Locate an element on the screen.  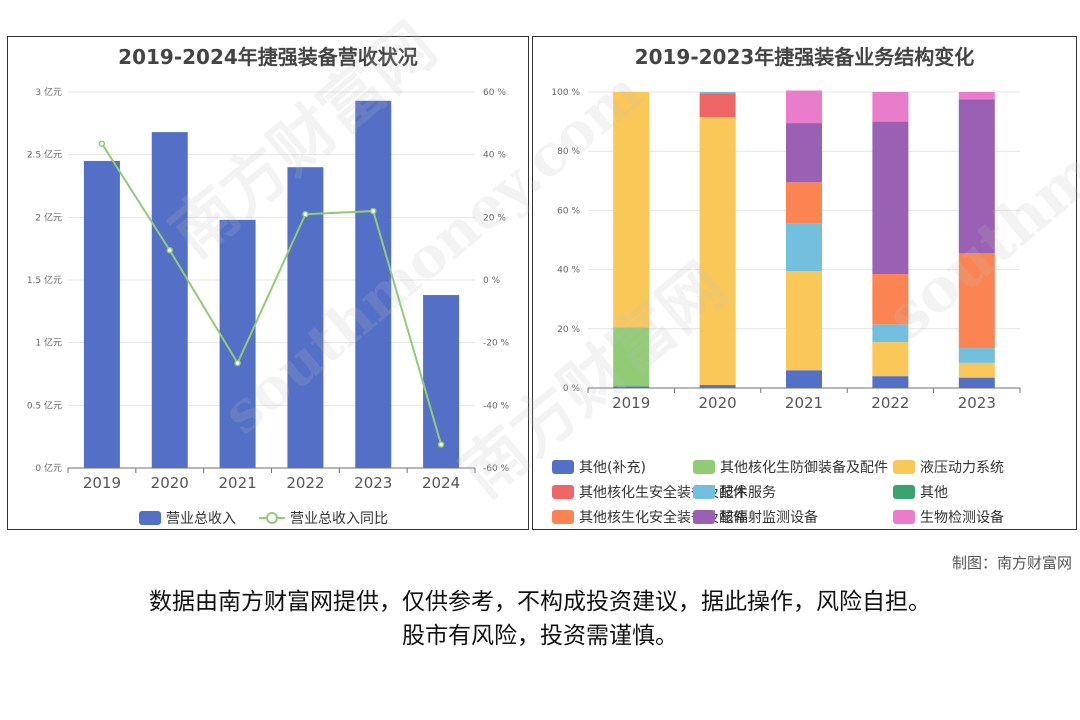
y-tick-label-left: 1 亿元 is located at coordinates (48, 343).